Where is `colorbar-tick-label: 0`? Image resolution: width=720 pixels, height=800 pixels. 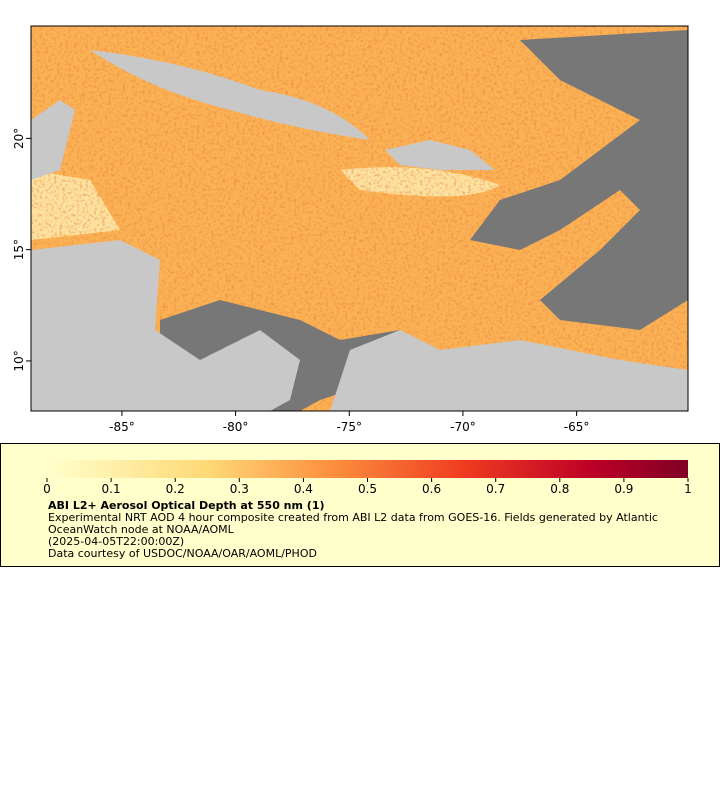
colorbar-tick-label: 0 is located at coordinates (47, 489).